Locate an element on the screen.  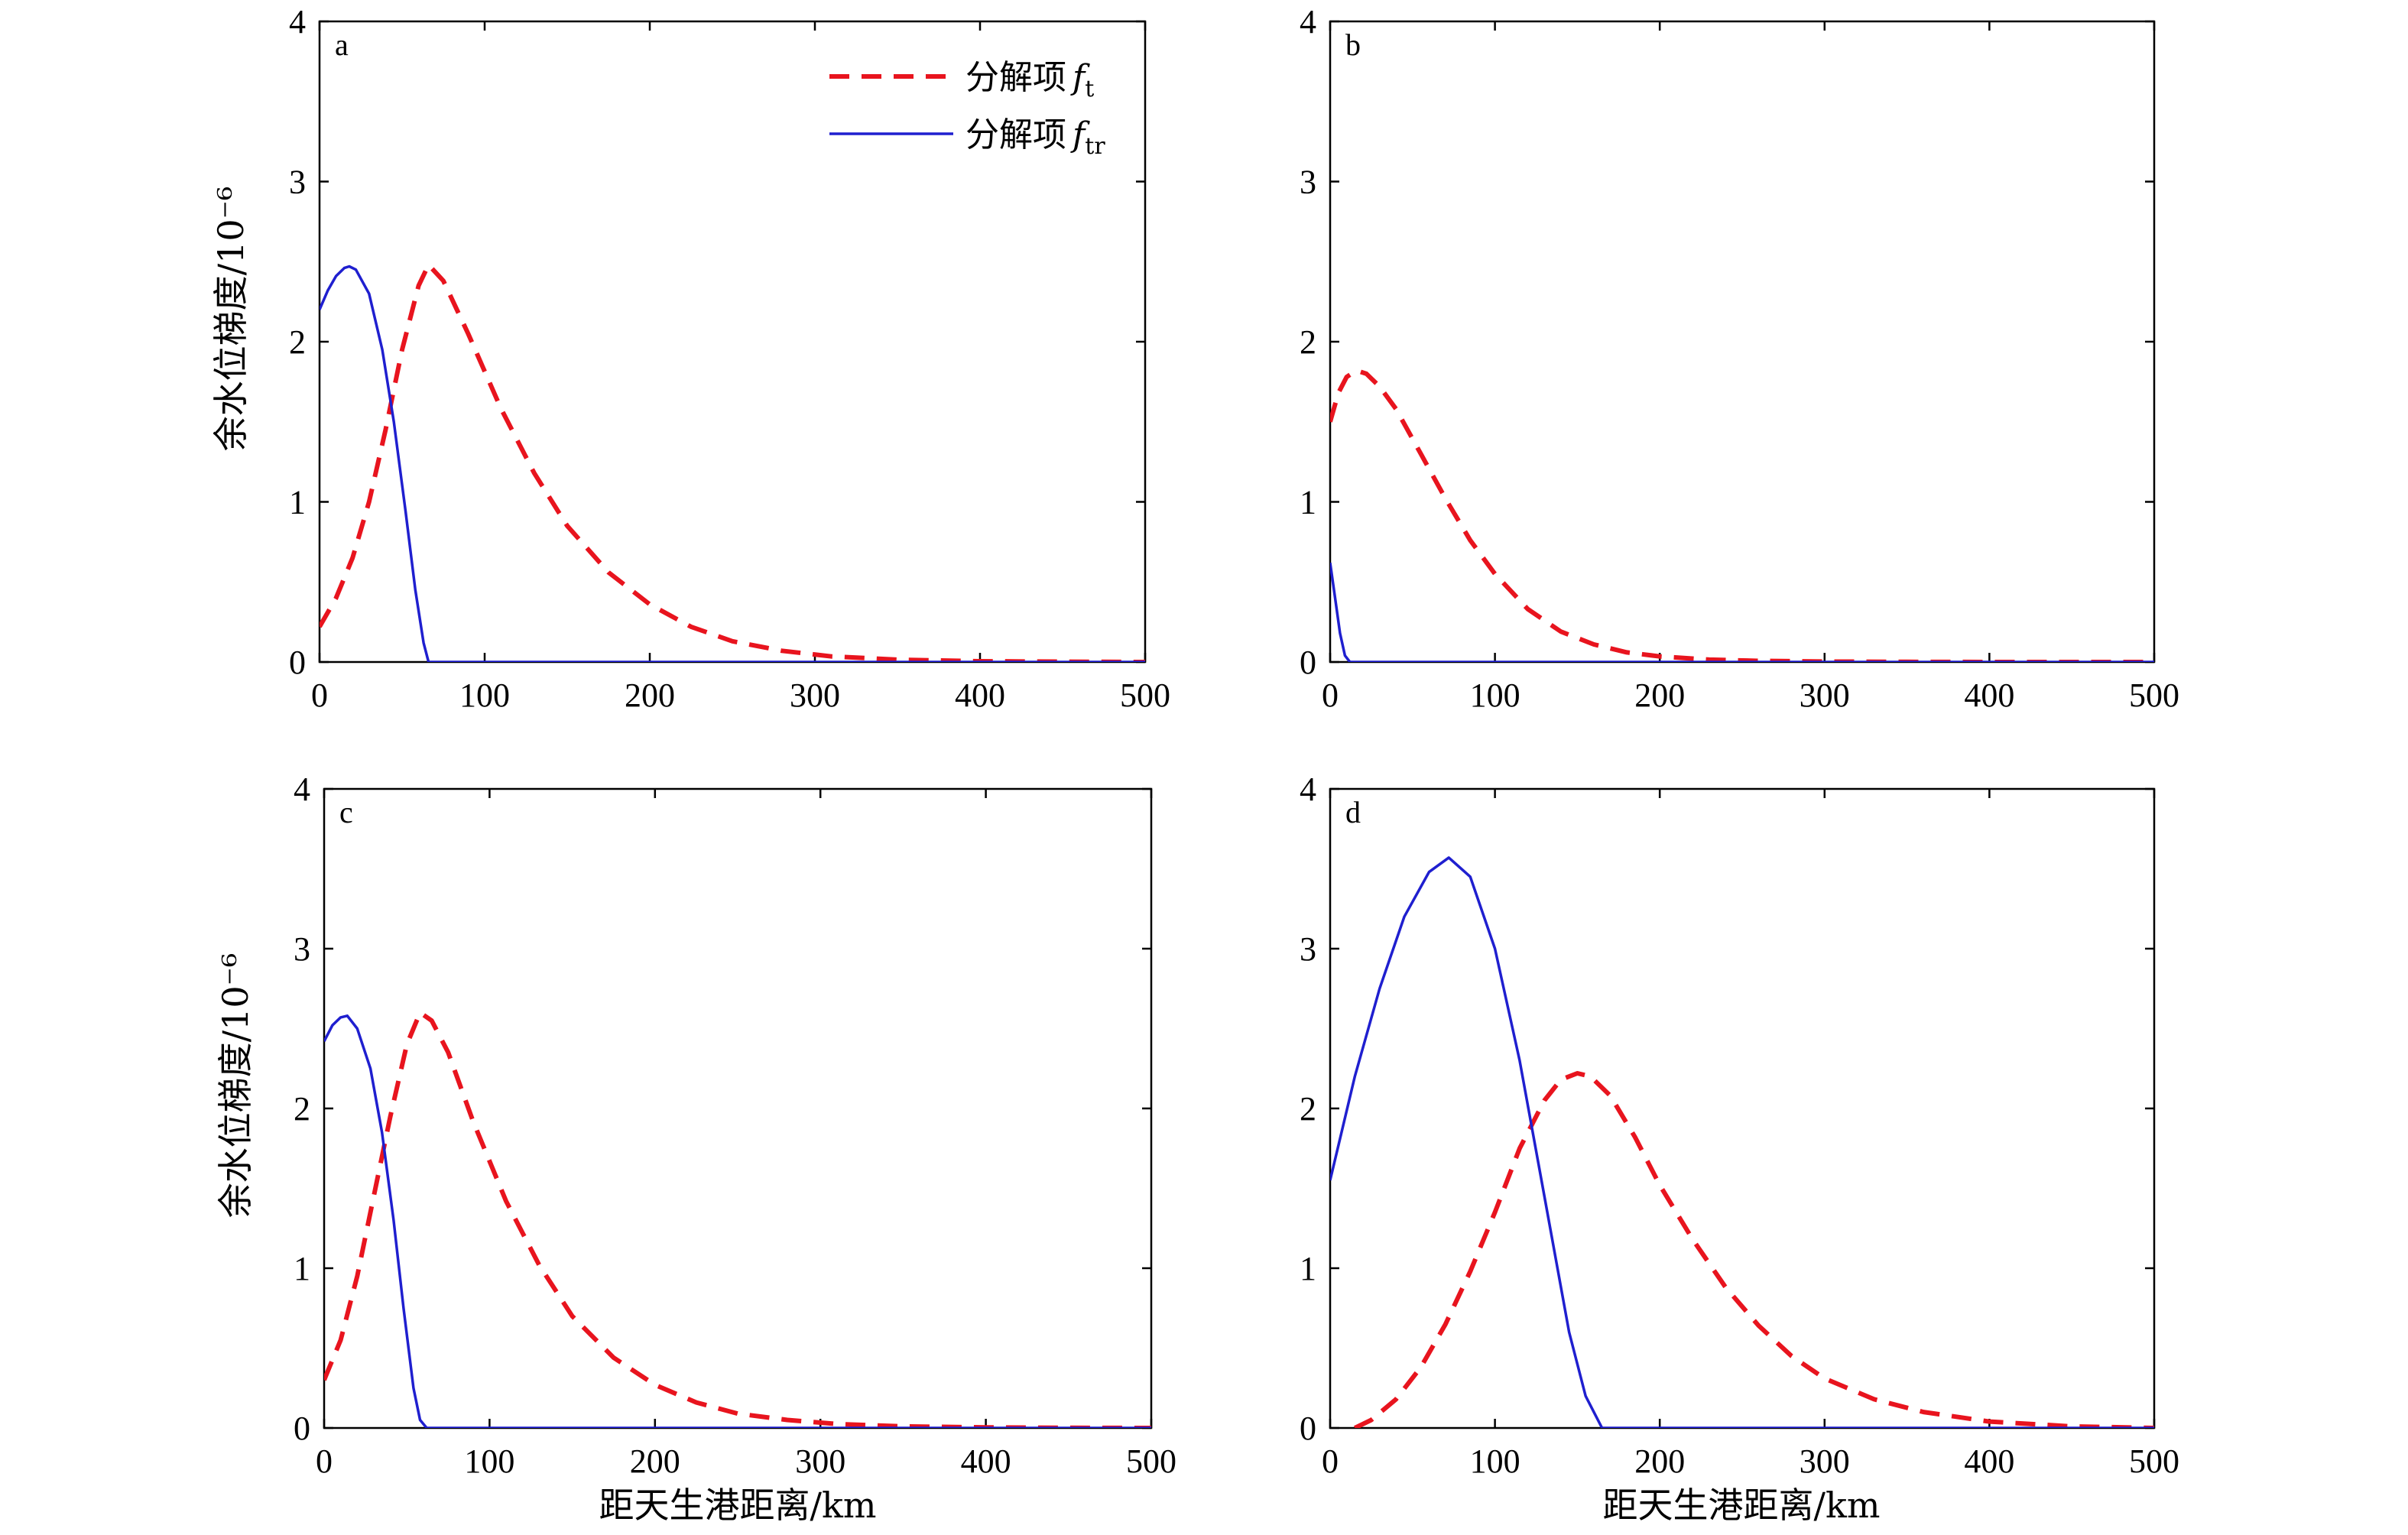
x-axis-title: 距天生港距离/km is located at coordinates (1742, 1505).